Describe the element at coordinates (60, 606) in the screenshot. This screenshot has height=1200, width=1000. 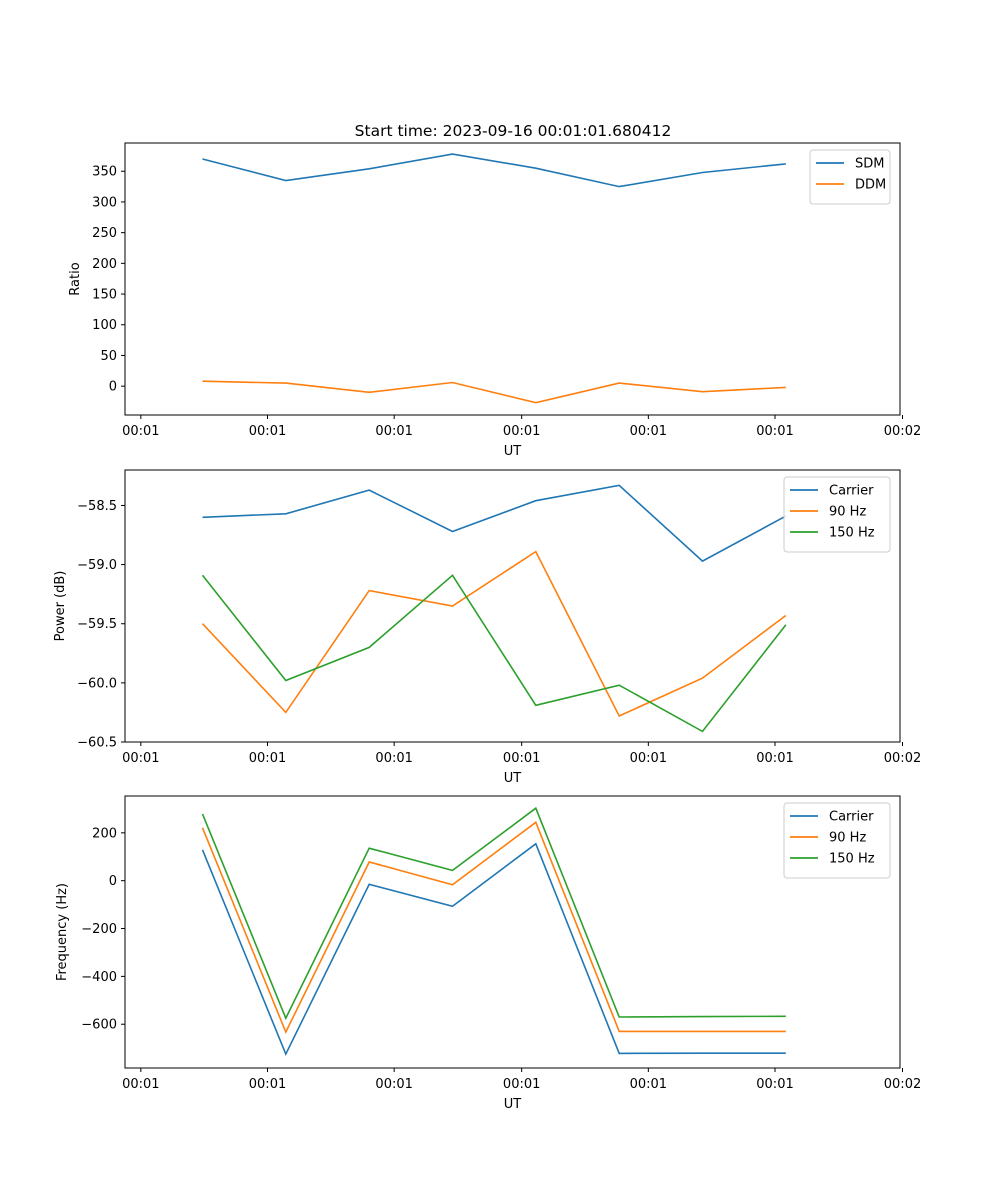
I see `y-axis-label: Power (dB)` at that location.